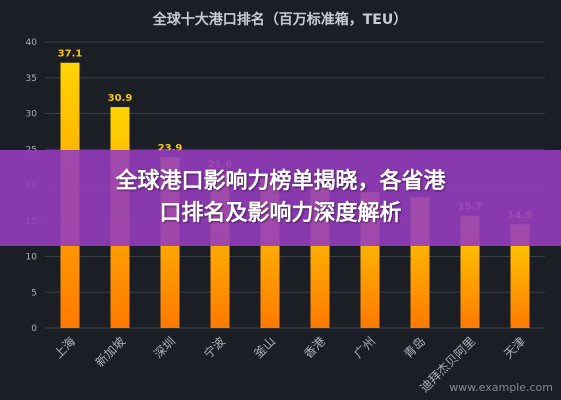 This screenshot has width=561, height=400. I want to click on chart-title: 全球十大港口排名（百万标准箱，TEU）, so click(279, 19).